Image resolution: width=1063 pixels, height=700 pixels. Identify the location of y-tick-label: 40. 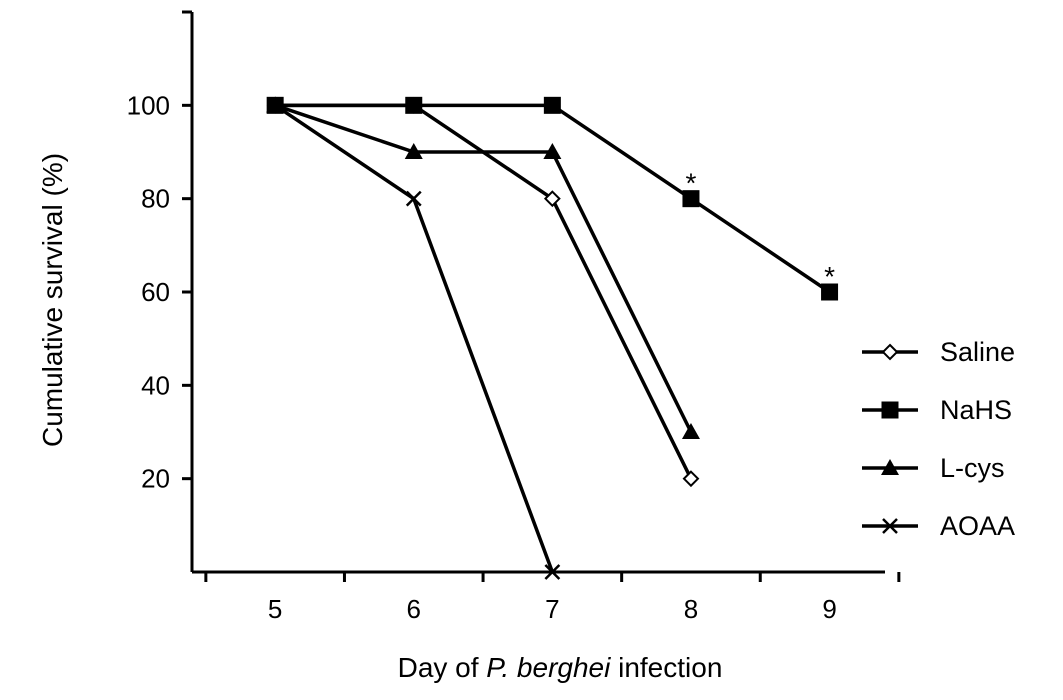
(155, 385).